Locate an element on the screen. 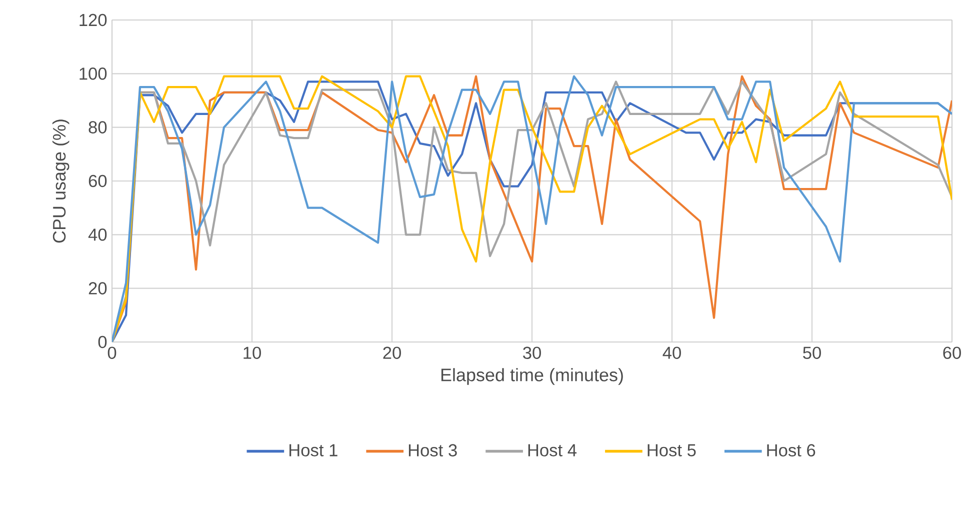  legend-label: Host 6 is located at coordinates (791, 450).